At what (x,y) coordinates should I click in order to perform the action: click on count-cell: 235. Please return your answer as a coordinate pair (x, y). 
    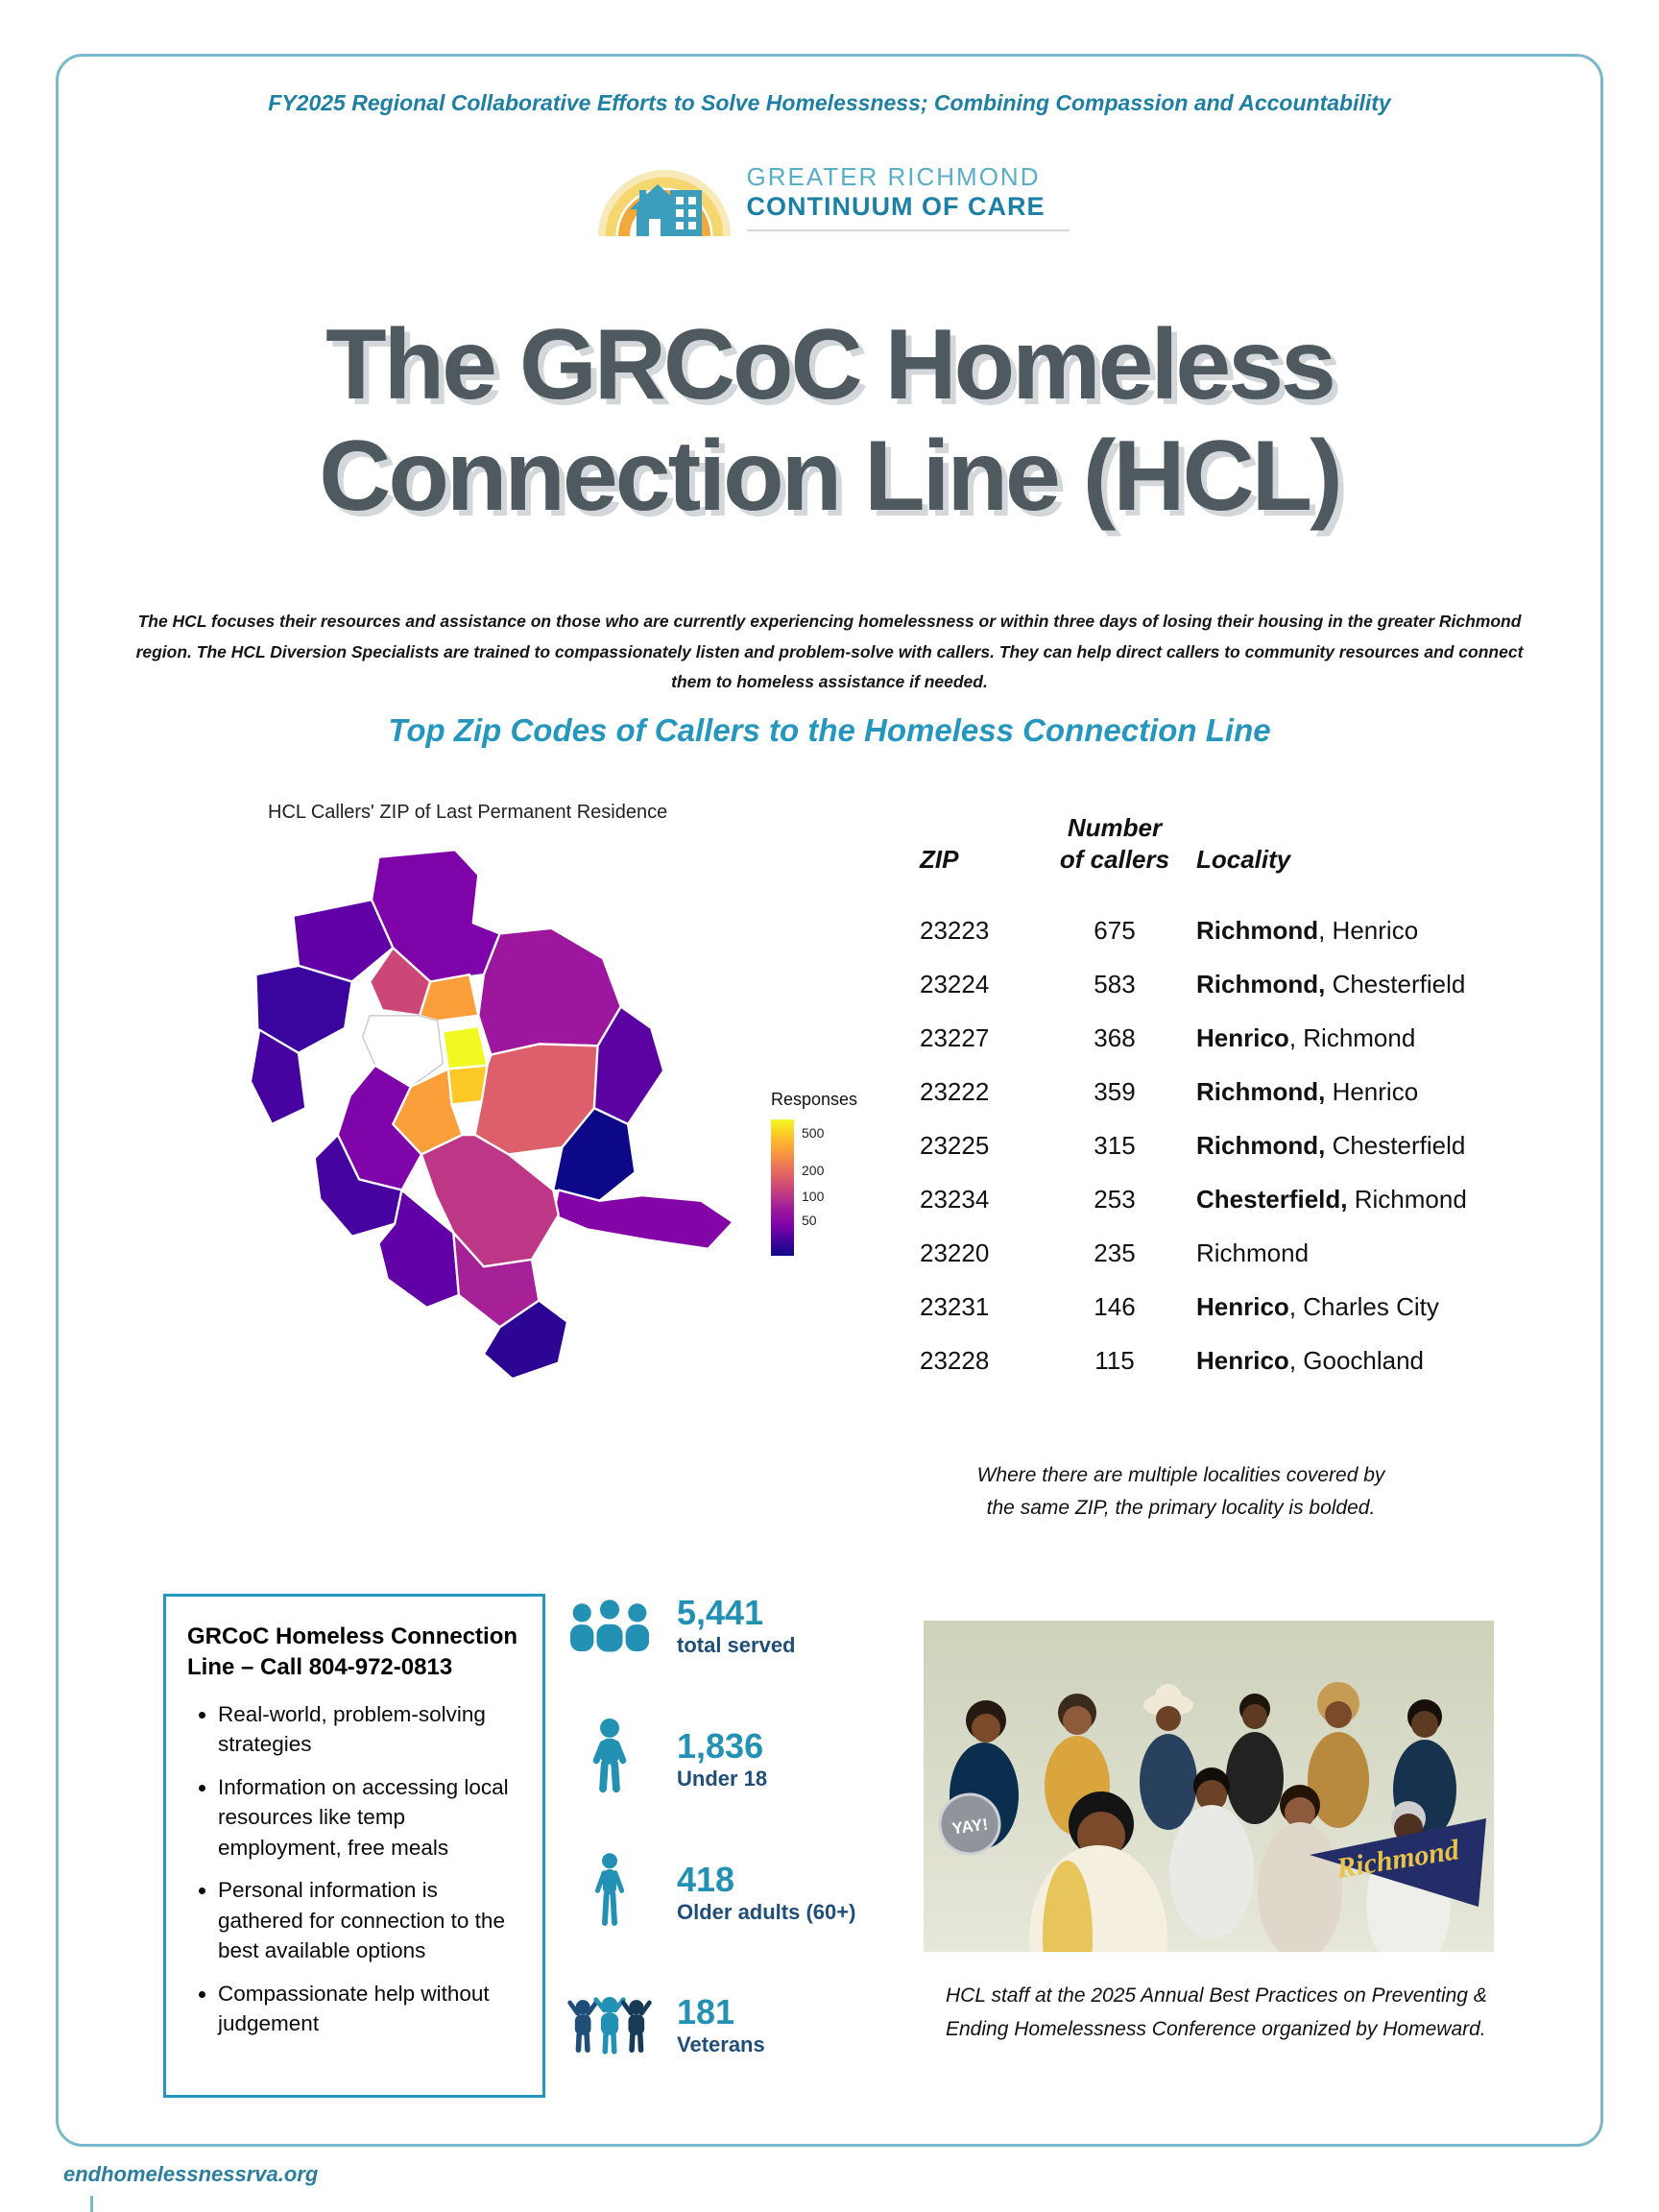
    Looking at the image, I should click on (1115, 1252).